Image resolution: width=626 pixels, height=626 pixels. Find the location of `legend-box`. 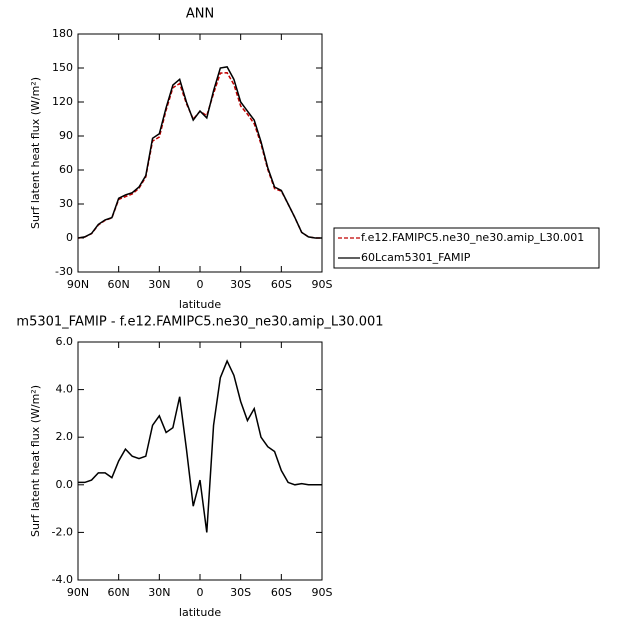

legend-box is located at coordinates (466, 248).